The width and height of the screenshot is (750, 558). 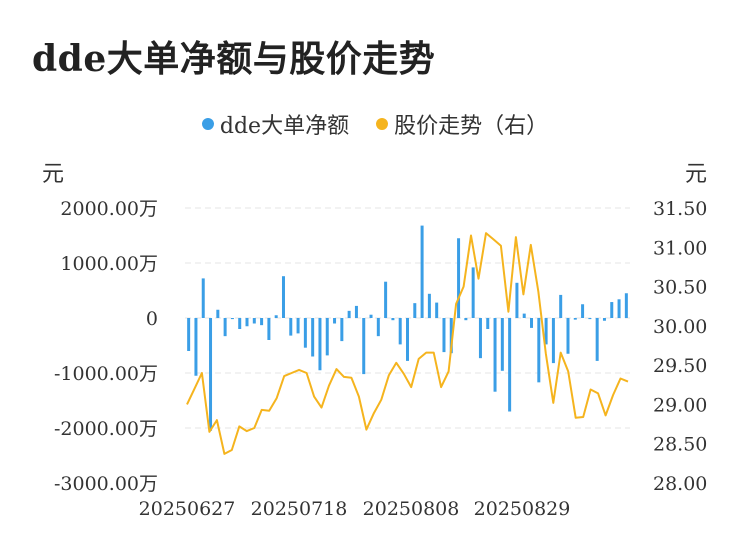 What do you see at coordinates (187, 509) in the screenshot?
I see `x-tick-label: 20250627` at bounding box center [187, 509].